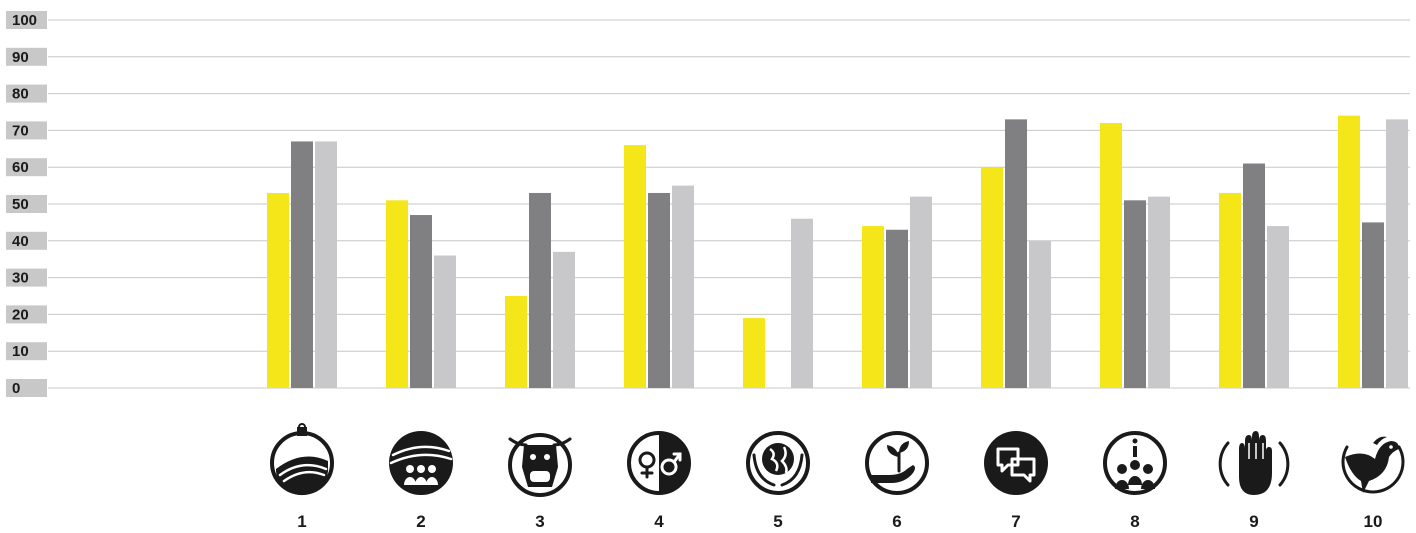  I want to click on y-tick: 40, so click(26, 240).